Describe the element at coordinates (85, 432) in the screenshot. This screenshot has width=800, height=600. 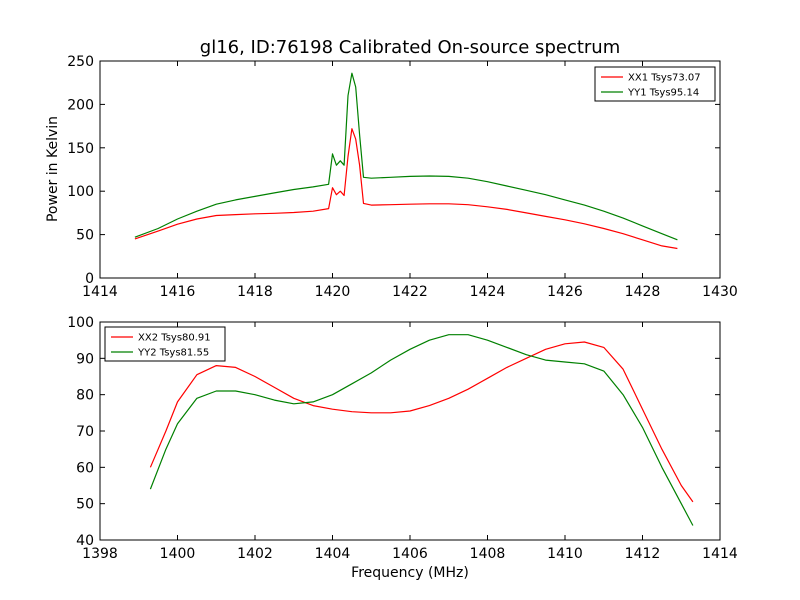
I see `y-tick-label: 70` at that location.